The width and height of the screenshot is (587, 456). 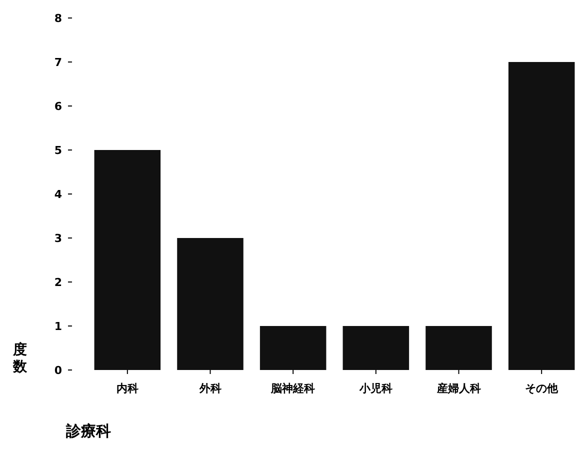 I want to click on x-tick-label: 産婦人科, so click(x=458, y=388).